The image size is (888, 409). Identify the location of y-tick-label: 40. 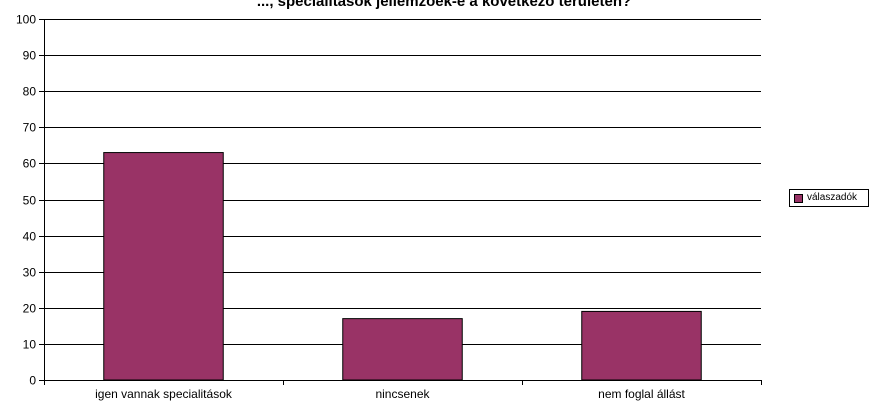
(30, 237).